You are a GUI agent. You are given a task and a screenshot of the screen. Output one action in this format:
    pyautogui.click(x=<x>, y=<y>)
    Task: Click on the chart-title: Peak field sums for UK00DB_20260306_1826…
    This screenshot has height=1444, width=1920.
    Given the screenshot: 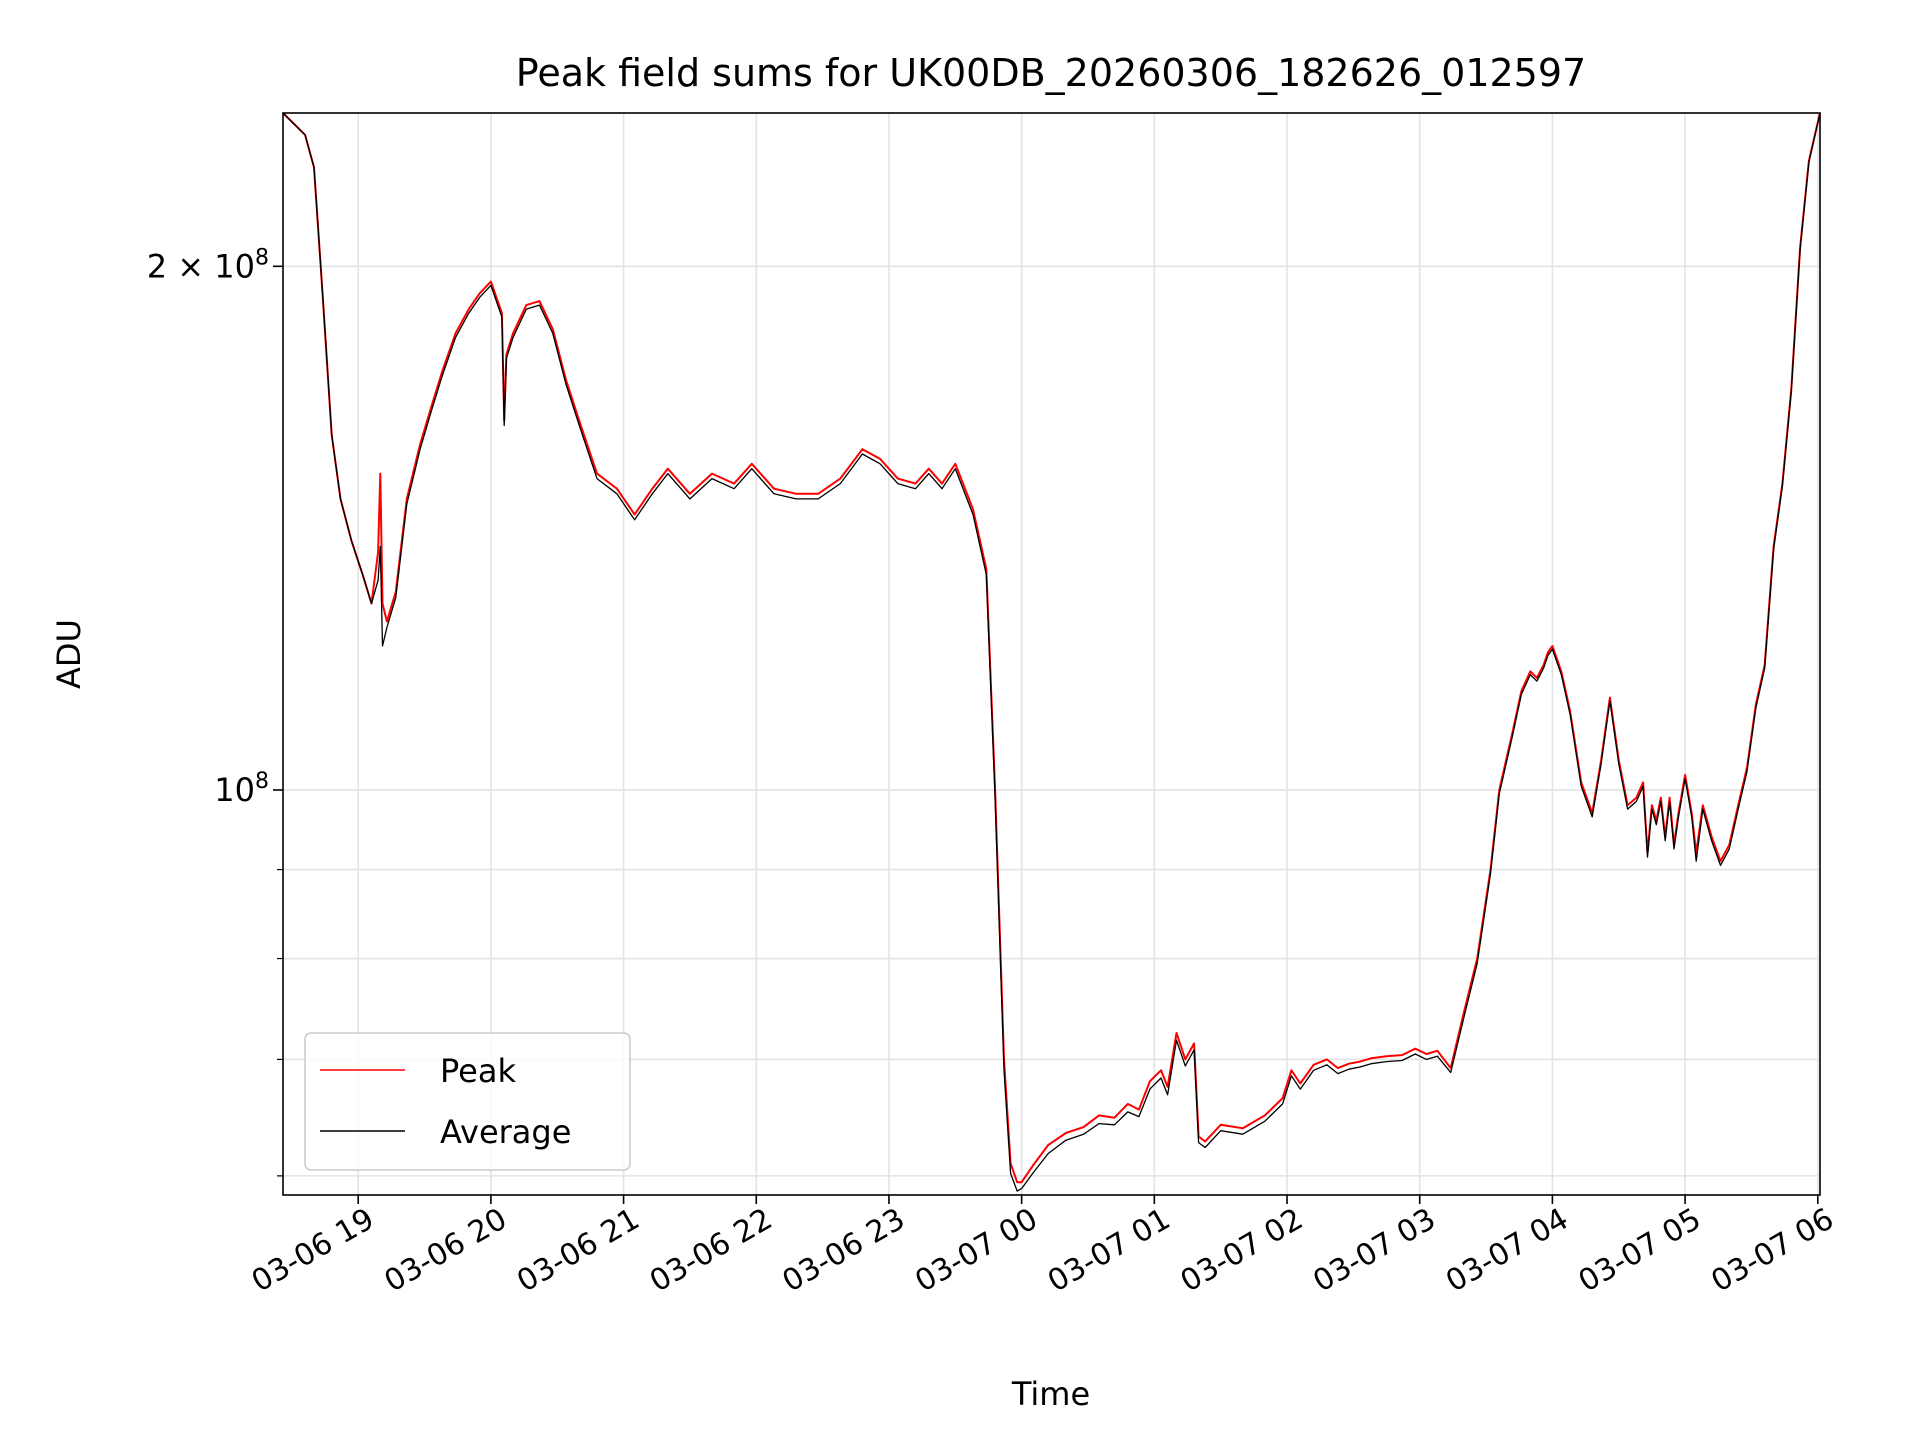 What is the action you would take?
    pyautogui.click(x=1051, y=73)
    